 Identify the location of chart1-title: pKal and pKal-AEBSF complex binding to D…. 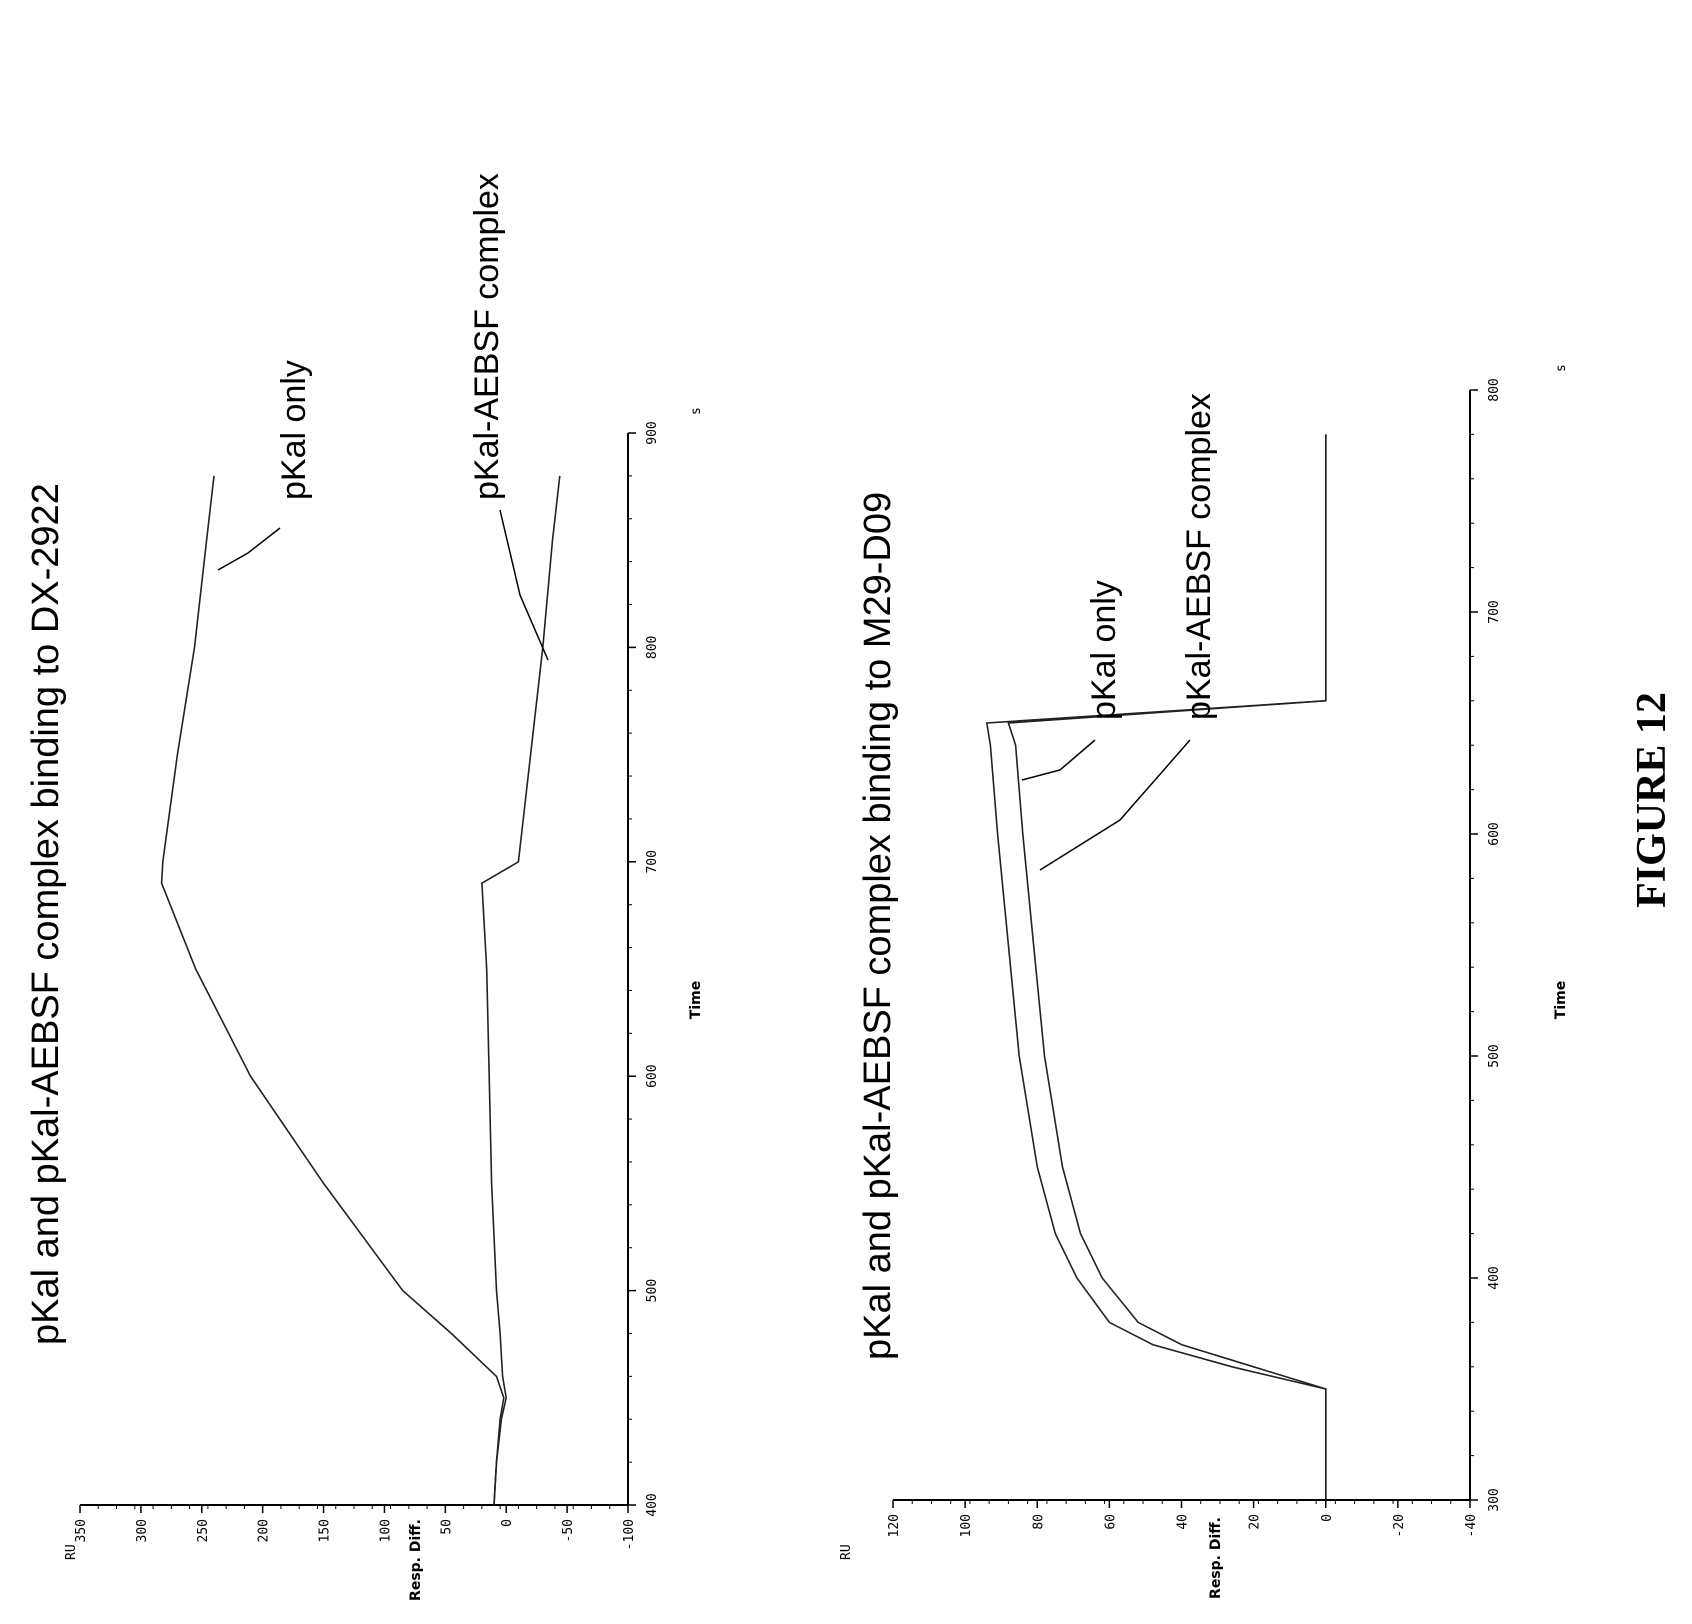
(46, 914).